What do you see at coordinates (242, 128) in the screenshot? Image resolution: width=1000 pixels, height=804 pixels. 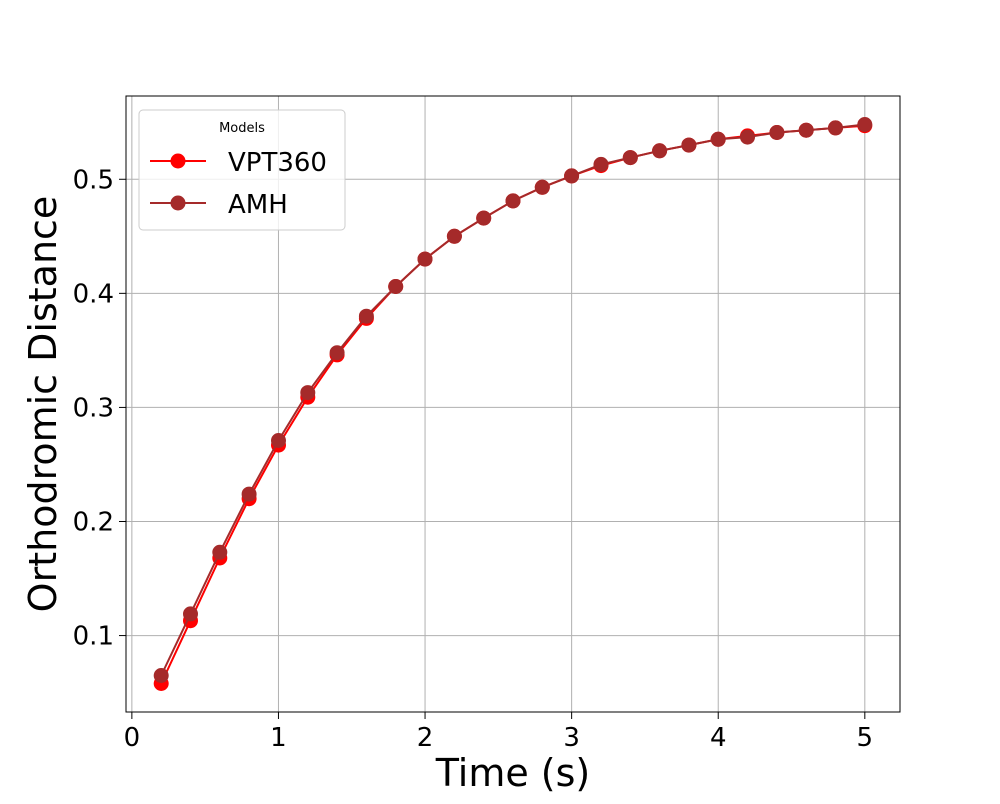 I see `legend-title: Models` at bounding box center [242, 128].